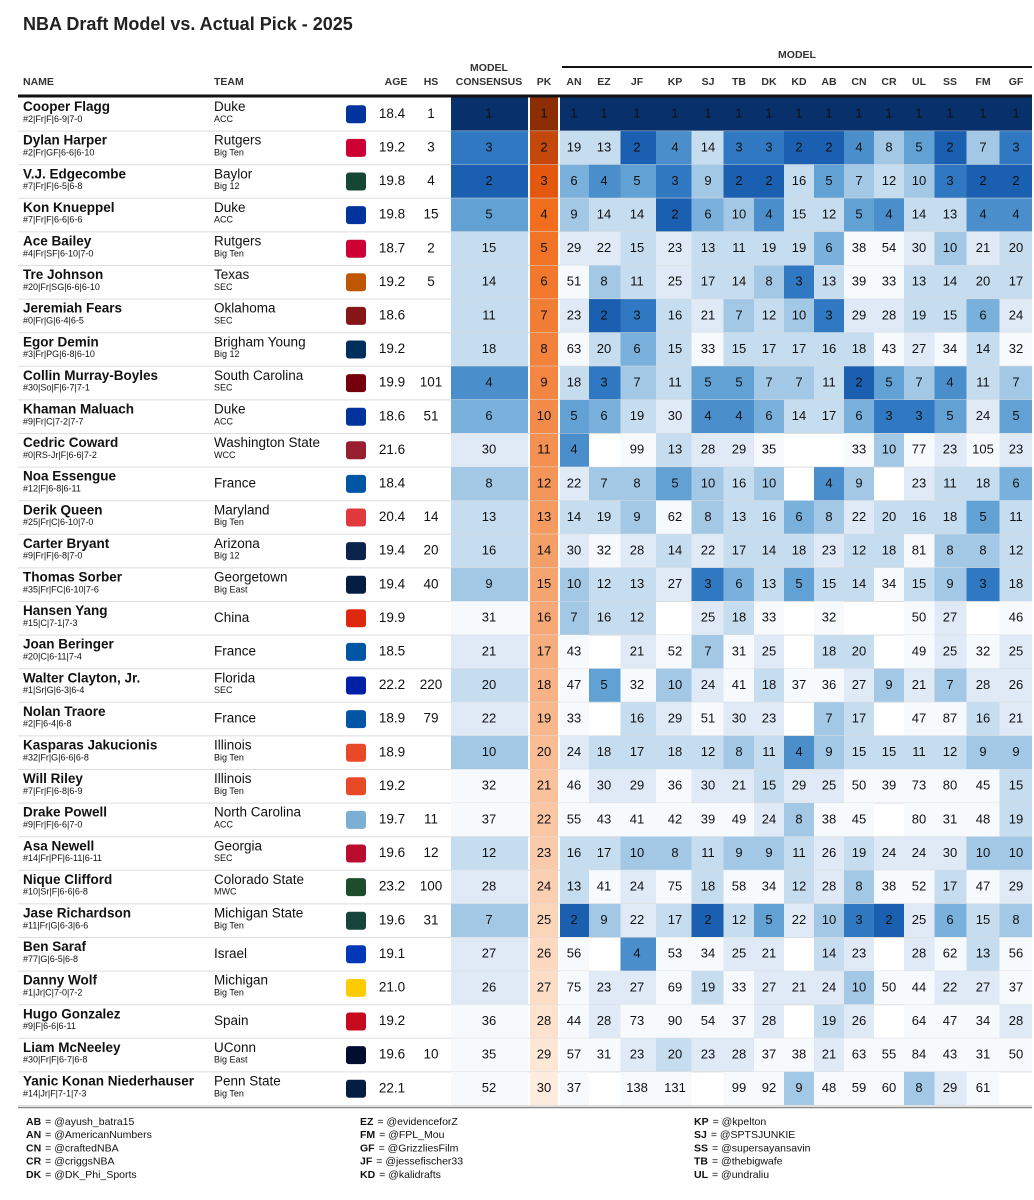 The width and height of the screenshot is (1034, 1200). Describe the element at coordinates (950, 818) in the screenshot. I see `model-rank: 31` at that location.